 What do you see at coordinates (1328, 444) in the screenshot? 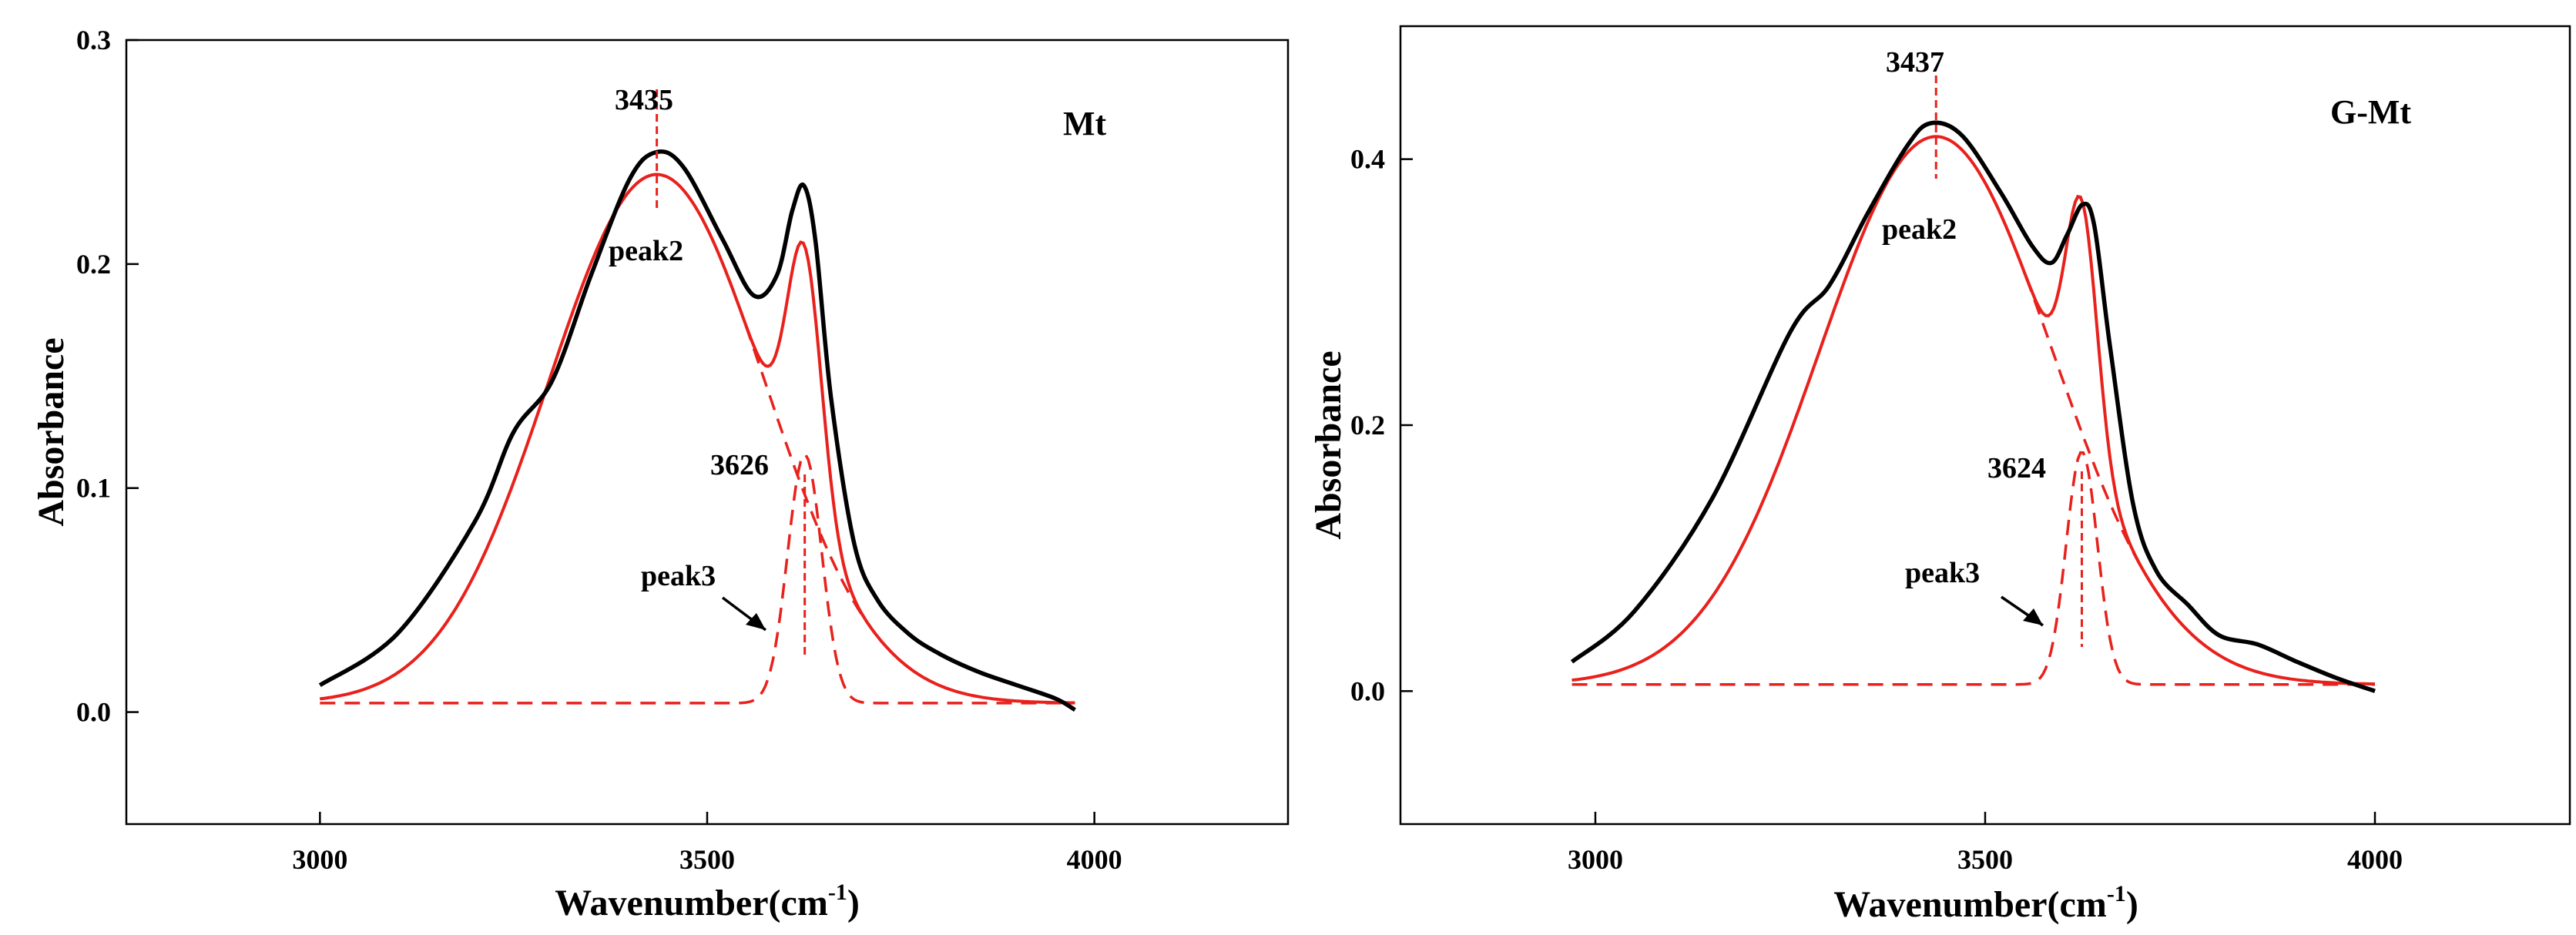
I see `gmt-y-axis-label: Absorbance` at bounding box center [1328, 444].